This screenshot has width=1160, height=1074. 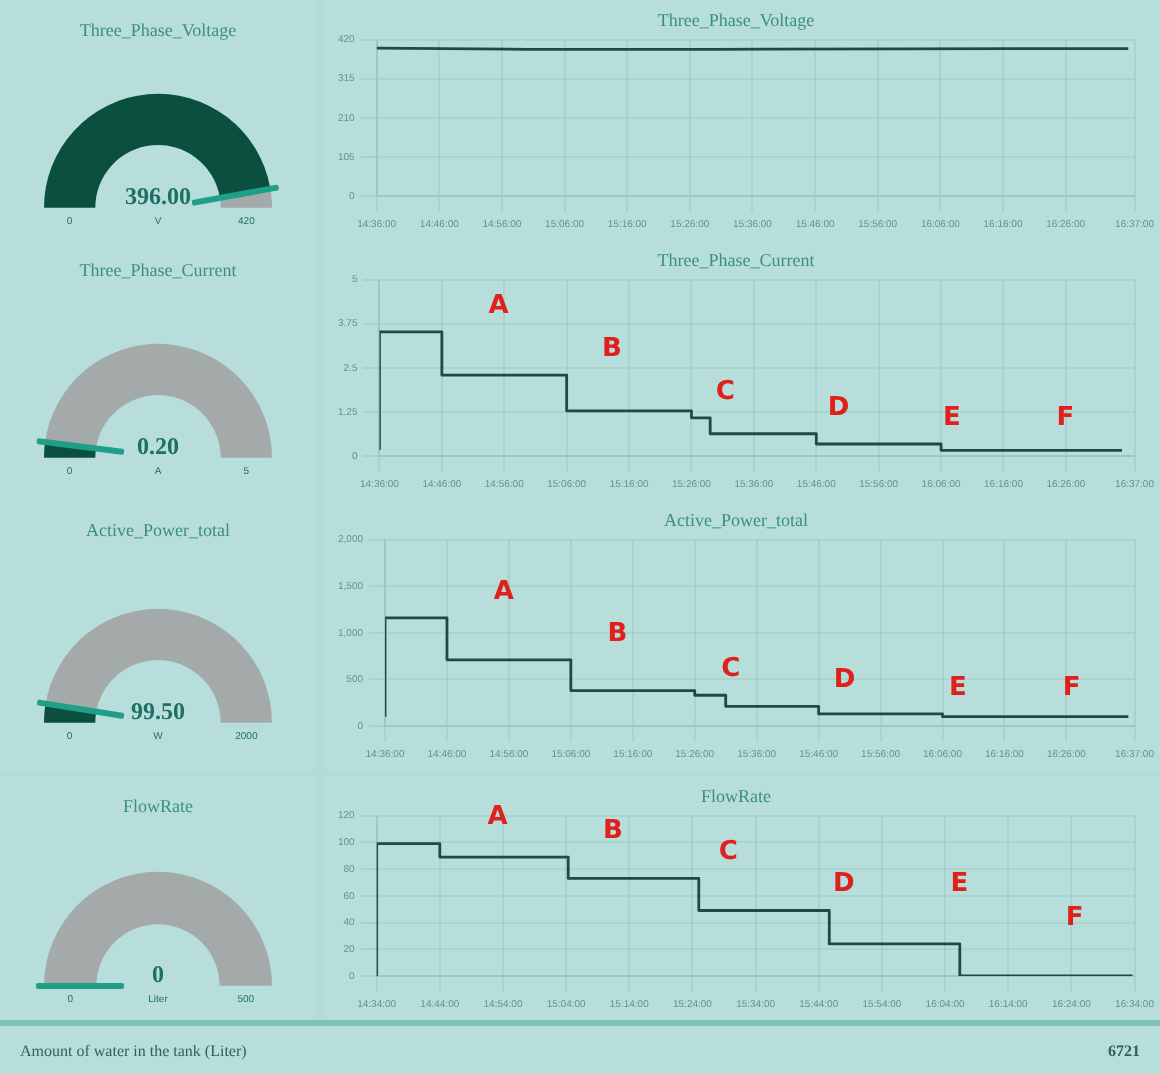 What do you see at coordinates (158, 710) in the screenshot?
I see `text: 99.50` at bounding box center [158, 710].